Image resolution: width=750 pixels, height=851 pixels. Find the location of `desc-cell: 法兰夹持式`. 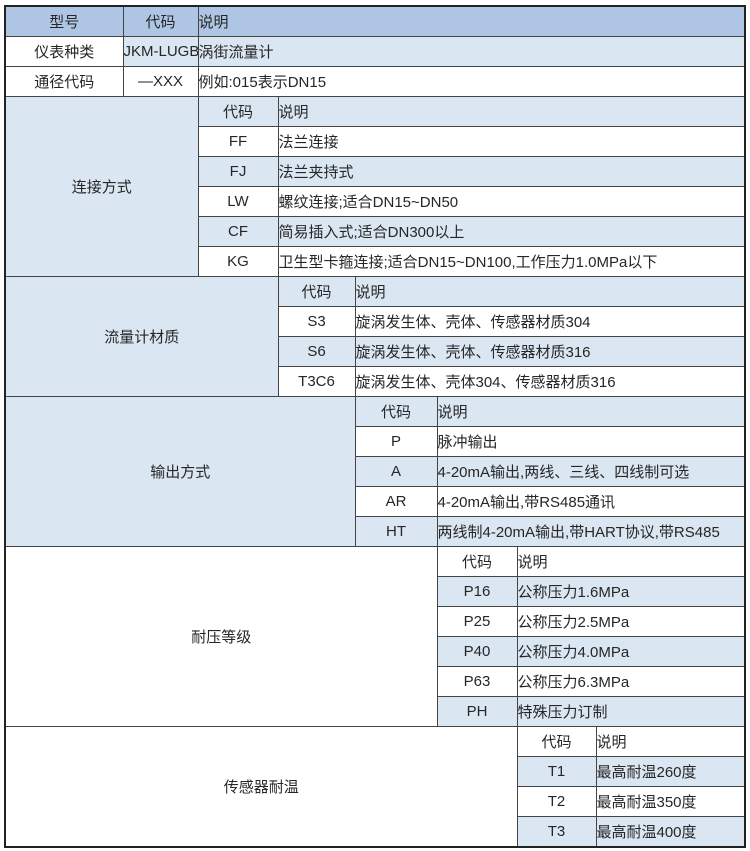

desc-cell: 法兰夹持式 is located at coordinates (511, 171).